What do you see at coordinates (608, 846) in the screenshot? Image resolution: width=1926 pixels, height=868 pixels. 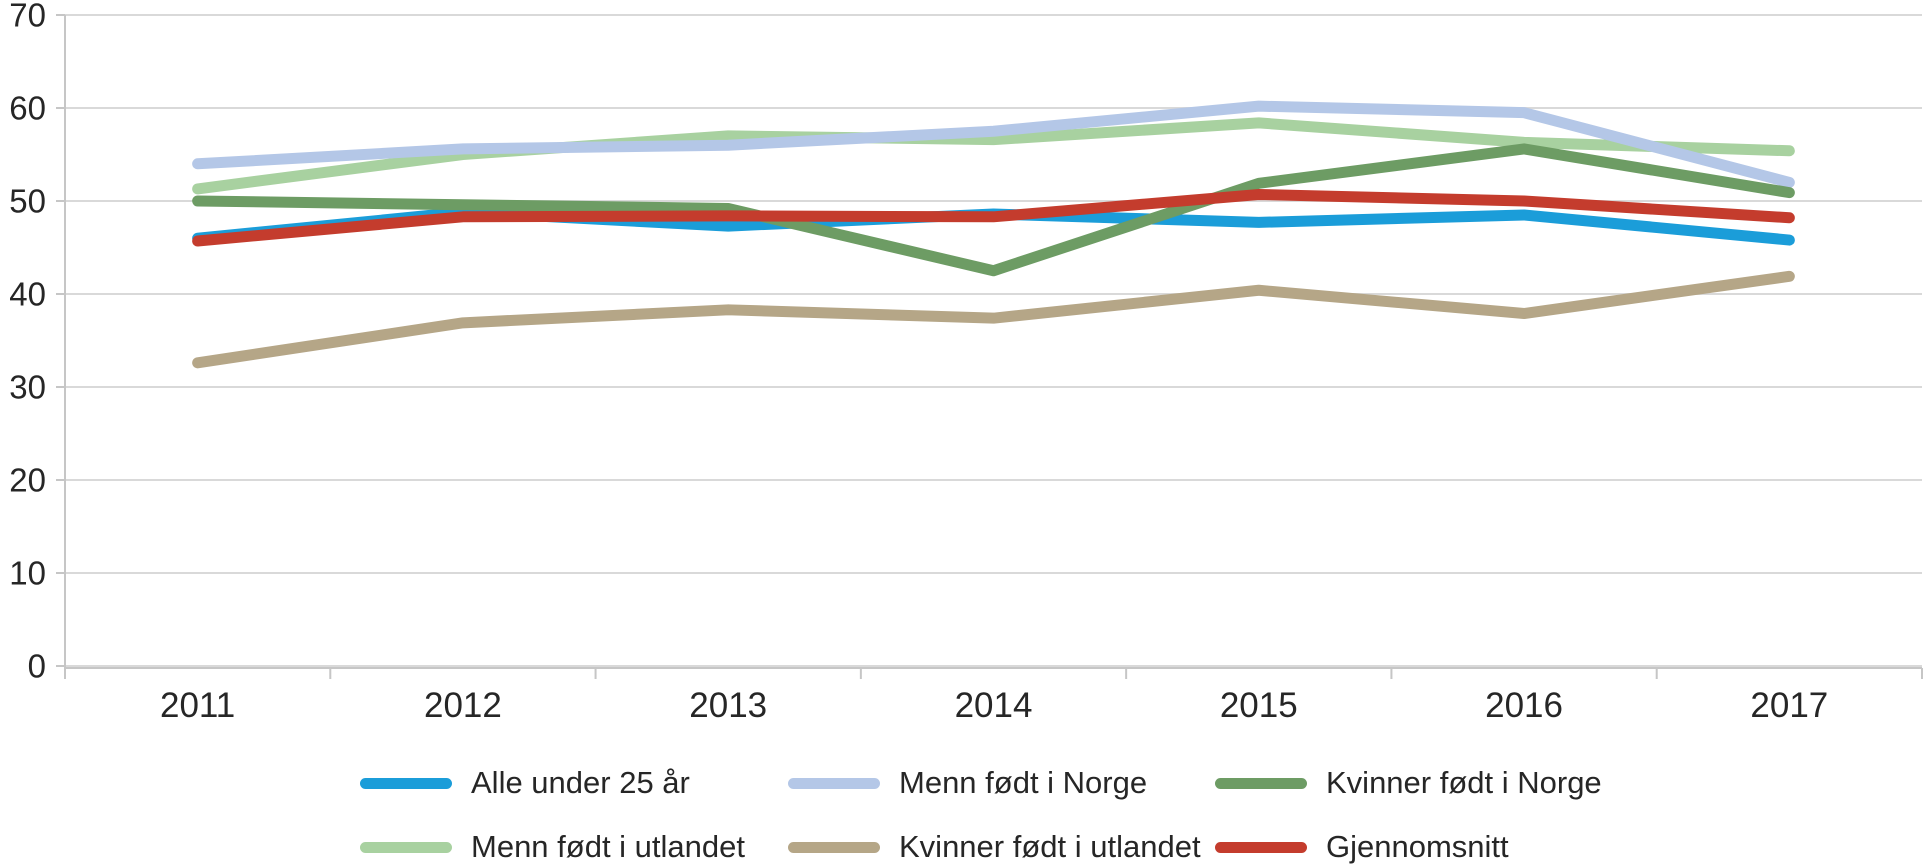 I see `legend-label: Menn født i utlandet` at bounding box center [608, 846].